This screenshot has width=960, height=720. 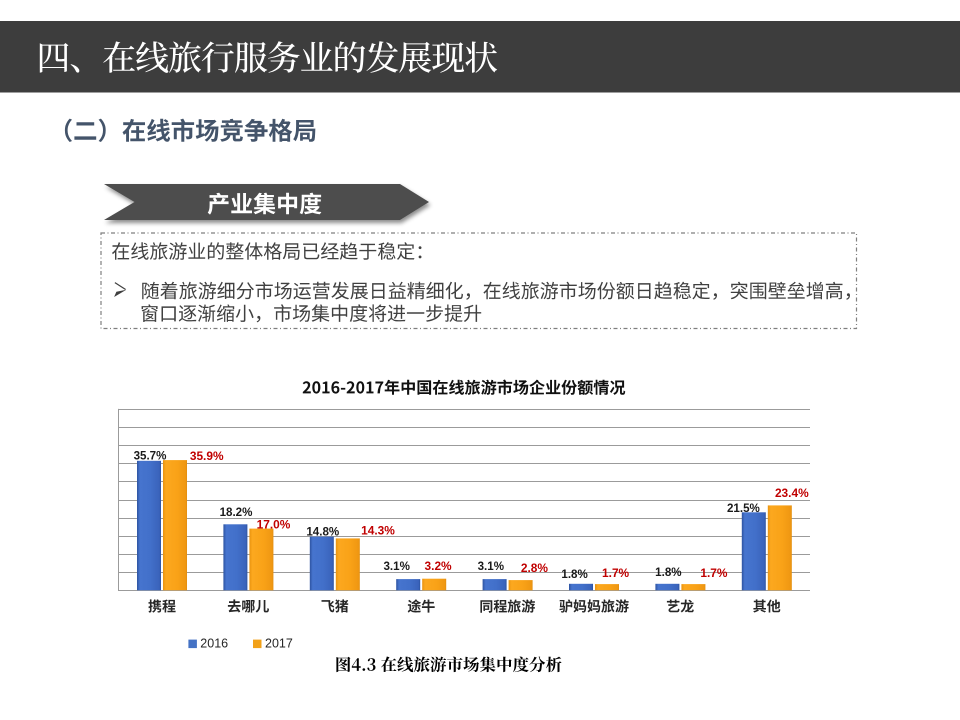 I want to click on svg-text: 14.8%, so click(x=322, y=531).